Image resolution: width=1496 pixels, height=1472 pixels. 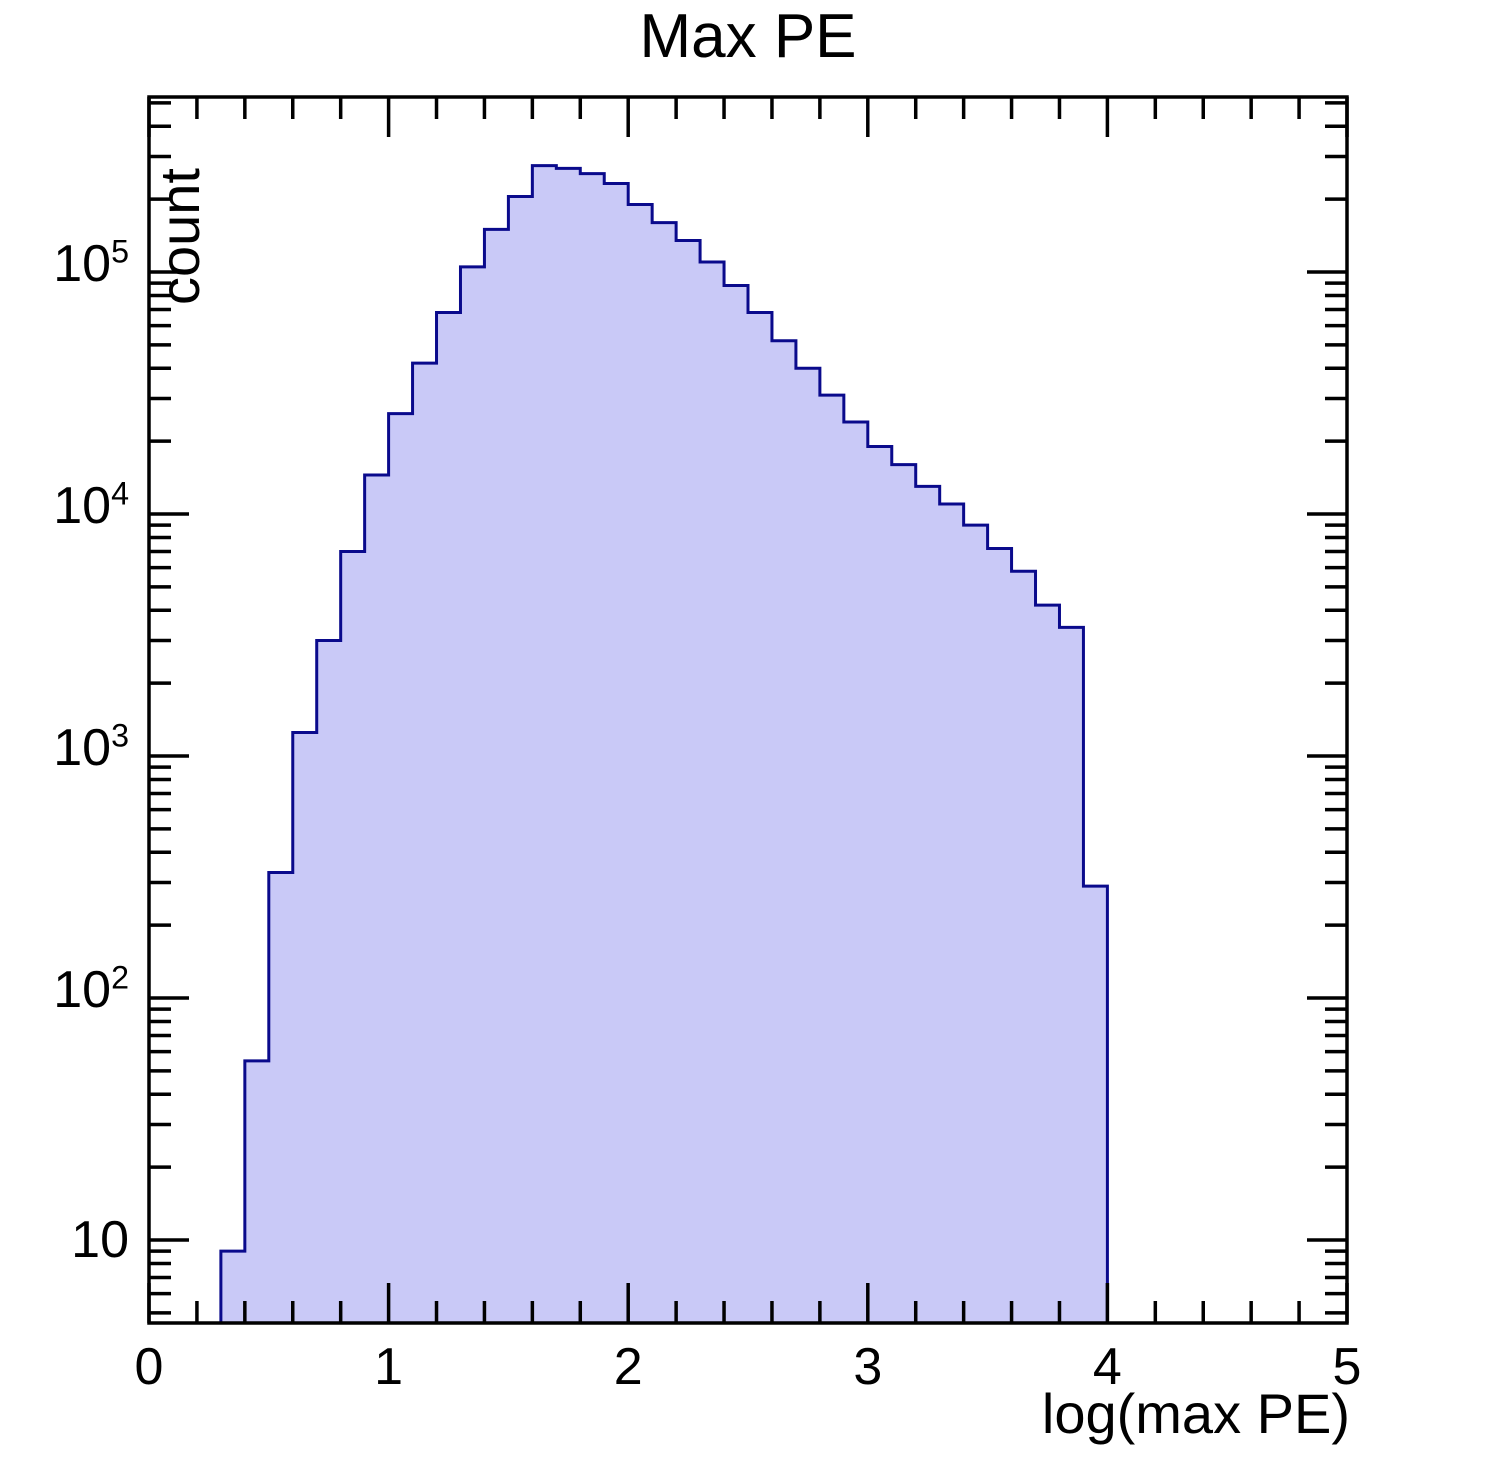 What do you see at coordinates (91, 989) in the screenshot?
I see `y-tick-label: 10²` at bounding box center [91, 989].